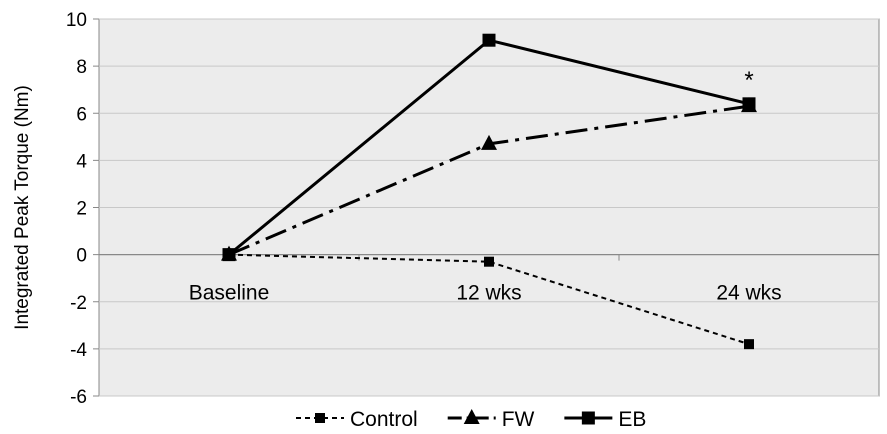  Describe the element at coordinates (384, 419) in the screenshot. I see `legend-label-control: Control` at that location.